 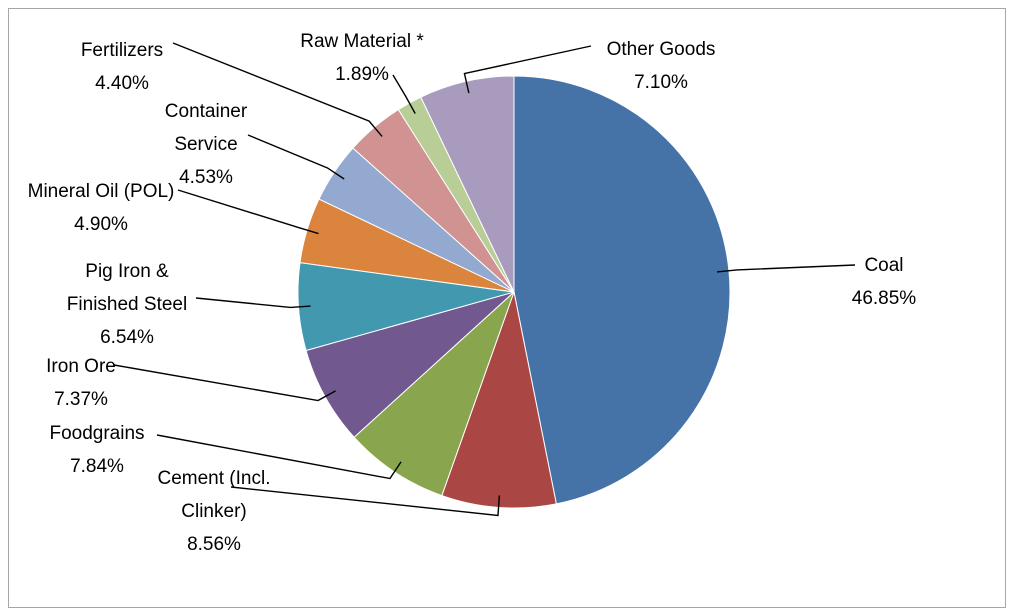 What do you see at coordinates (96, 433) in the screenshot?
I see `slice-category-label: Foodgrains` at bounding box center [96, 433].